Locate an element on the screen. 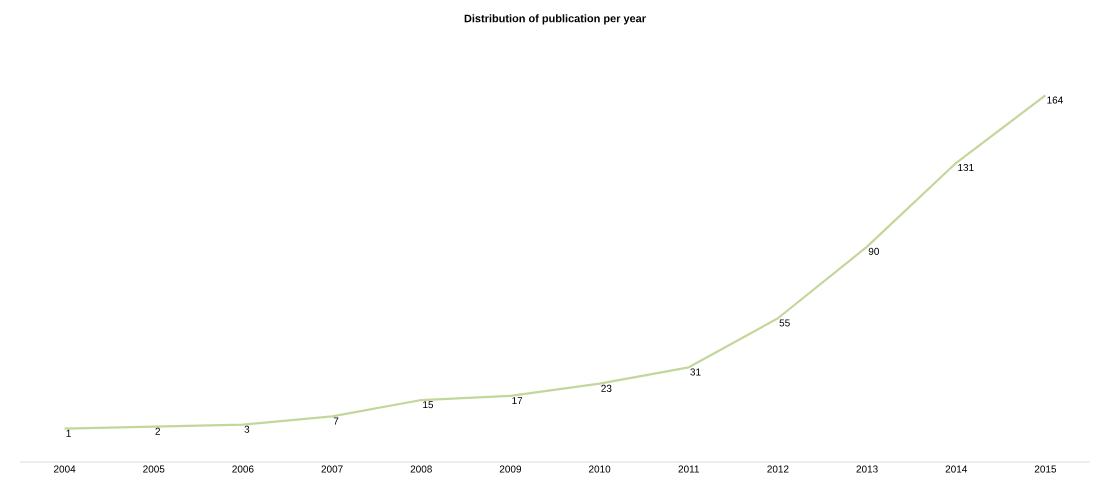  x-tick-label: 2014 is located at coordinates (956, 469).